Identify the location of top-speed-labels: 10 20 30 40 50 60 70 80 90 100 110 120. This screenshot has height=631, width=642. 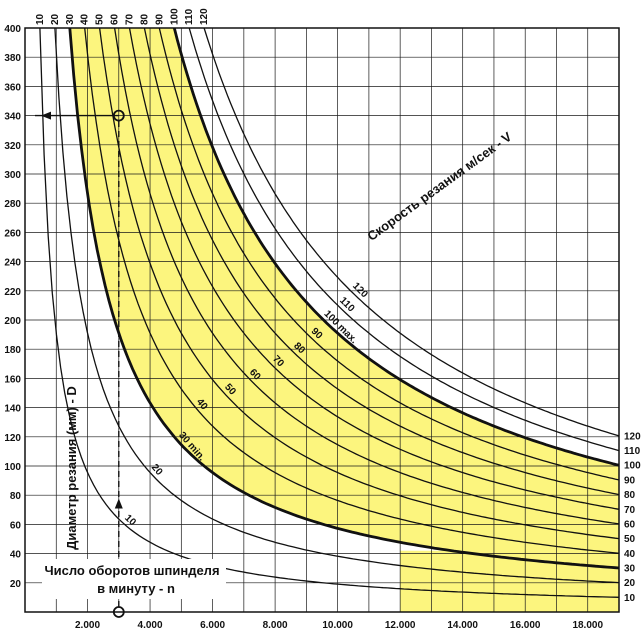
(122, 16).